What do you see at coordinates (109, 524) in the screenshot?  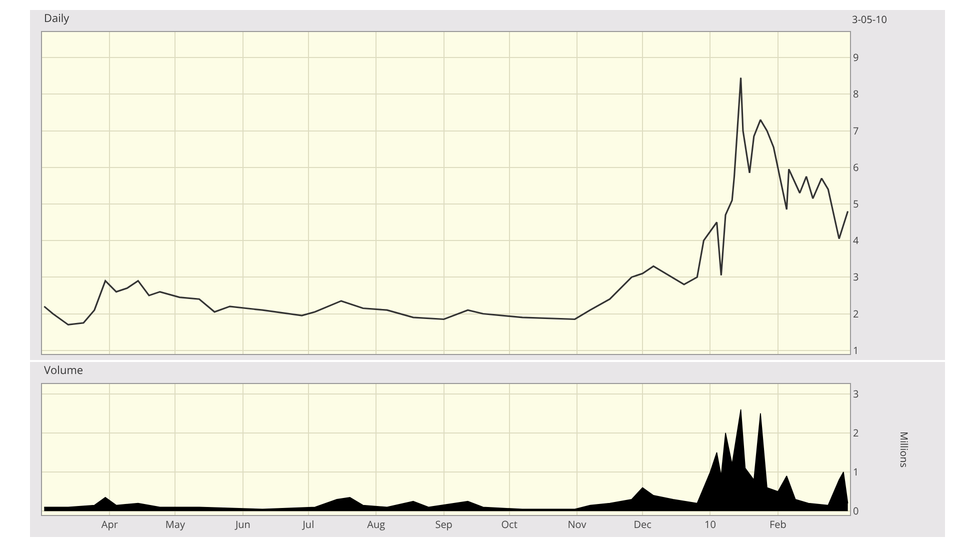 I see `x-tick-label: Apr` at bounding box center [109, 524].